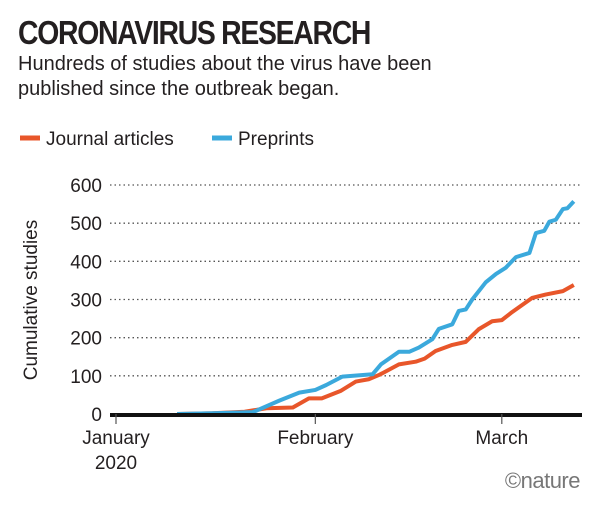 The image size is (600, 510). I want to click on legend-label-preprints: Preprints, so click(276, 139).